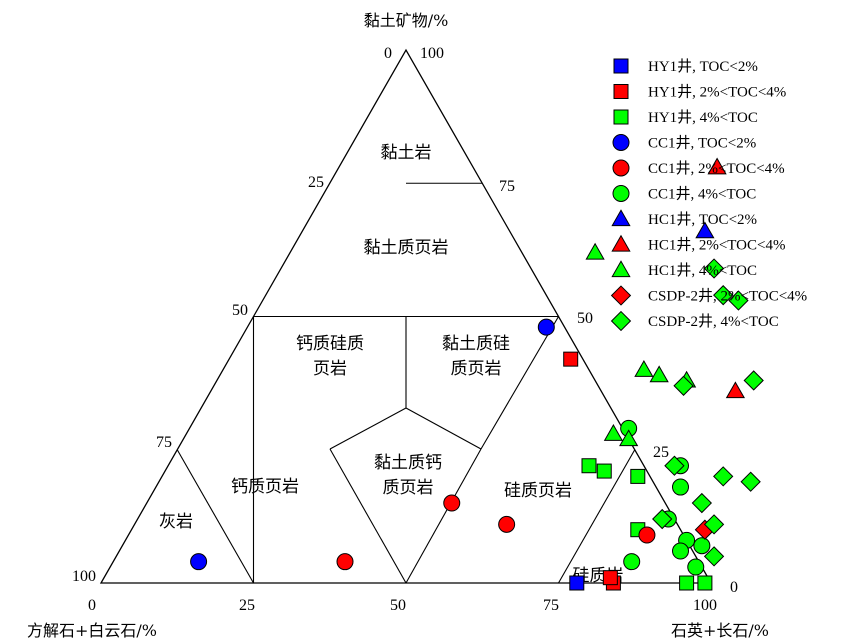 The image size is (851, 641). What do you see at coordinates (406, 248) in the screenshot?
I see `region-label-1-0: 黏土质页岩` at bounding box center [406, 248].